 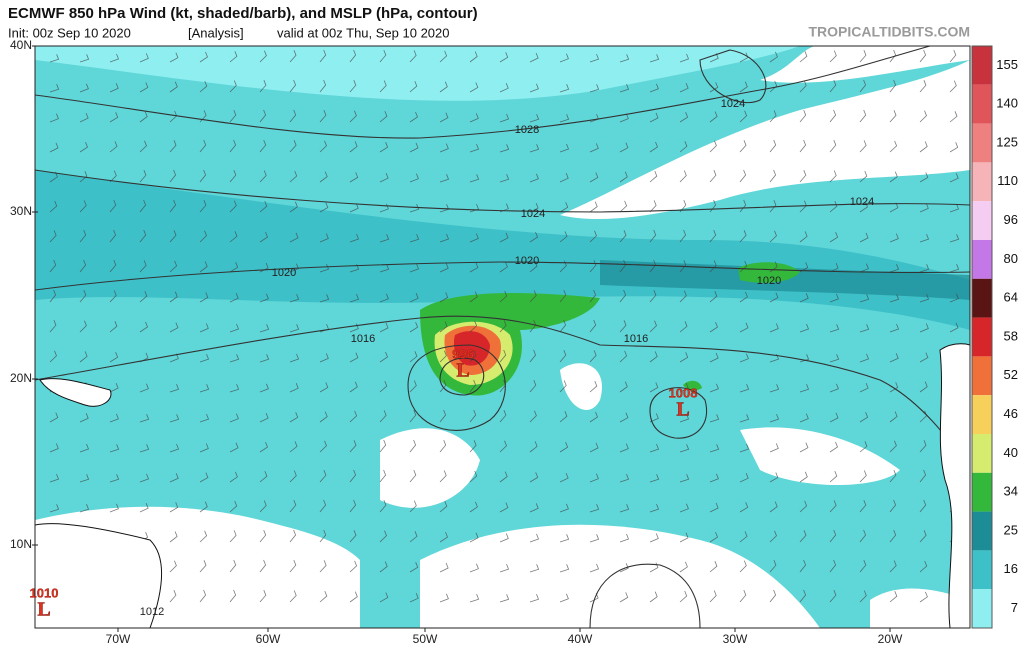 What do you see at coordinates (820, 456) in the screenshot?
I see `calm-area` at bounding box center [820, 456].